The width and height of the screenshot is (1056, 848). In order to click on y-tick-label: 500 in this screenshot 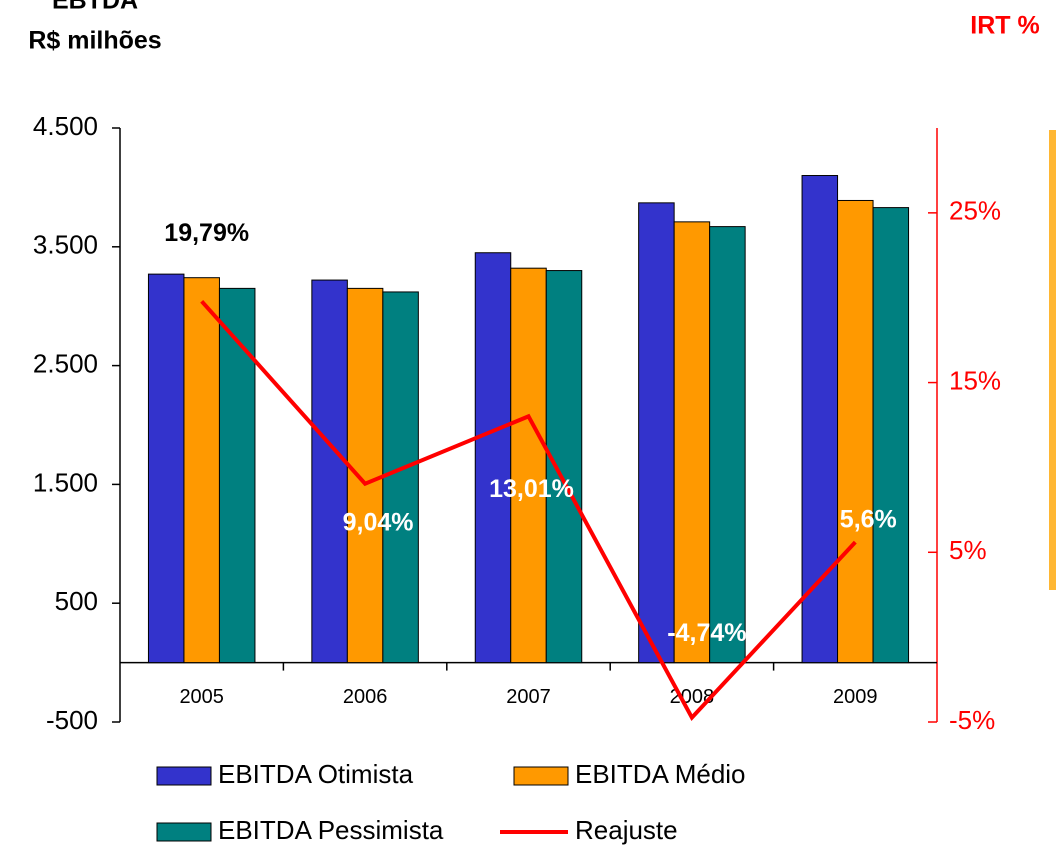, I will do `click(76, 601)`.